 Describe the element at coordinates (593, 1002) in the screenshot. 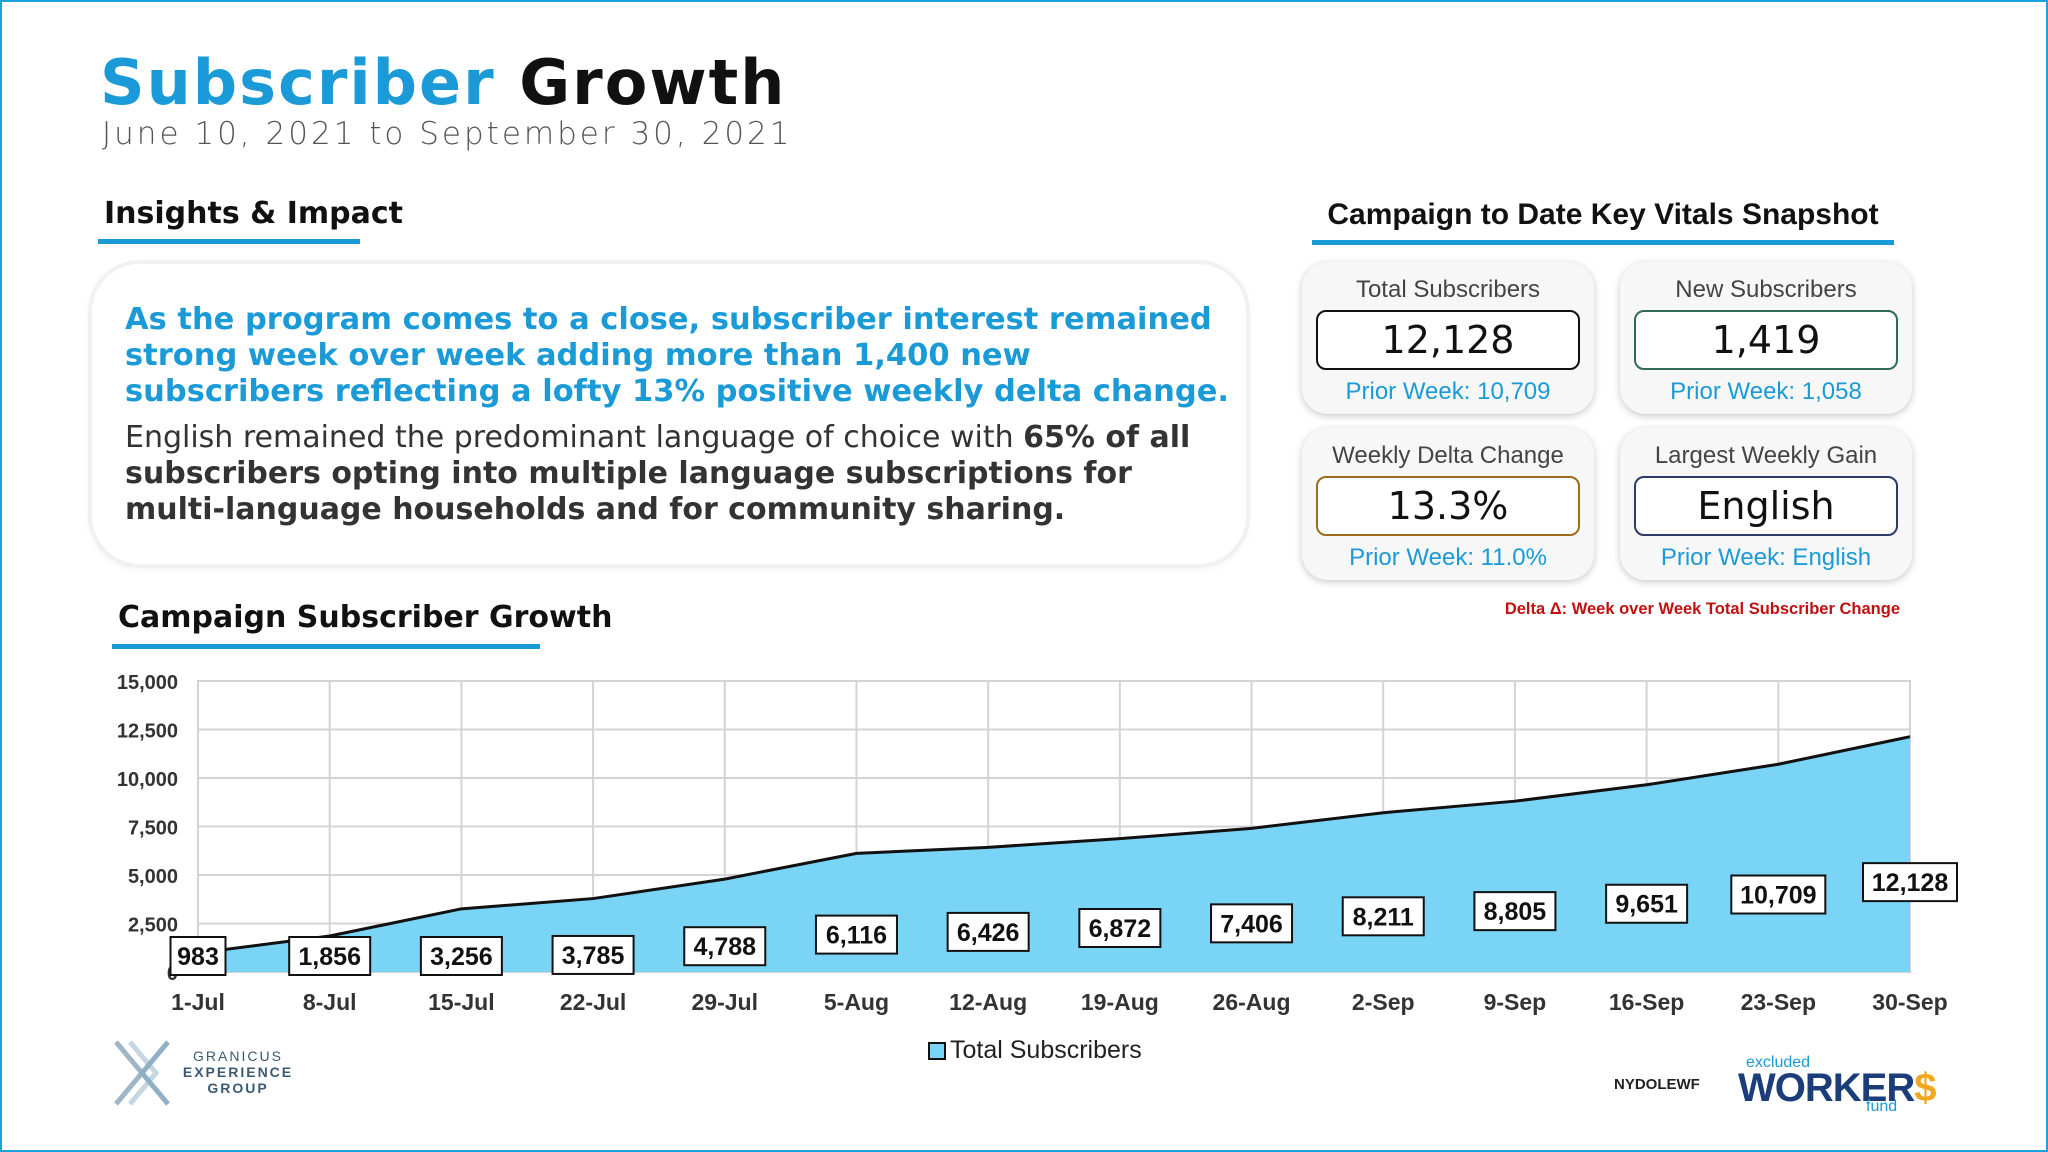

I see `x-tick-label: 22-Jul` at that location.